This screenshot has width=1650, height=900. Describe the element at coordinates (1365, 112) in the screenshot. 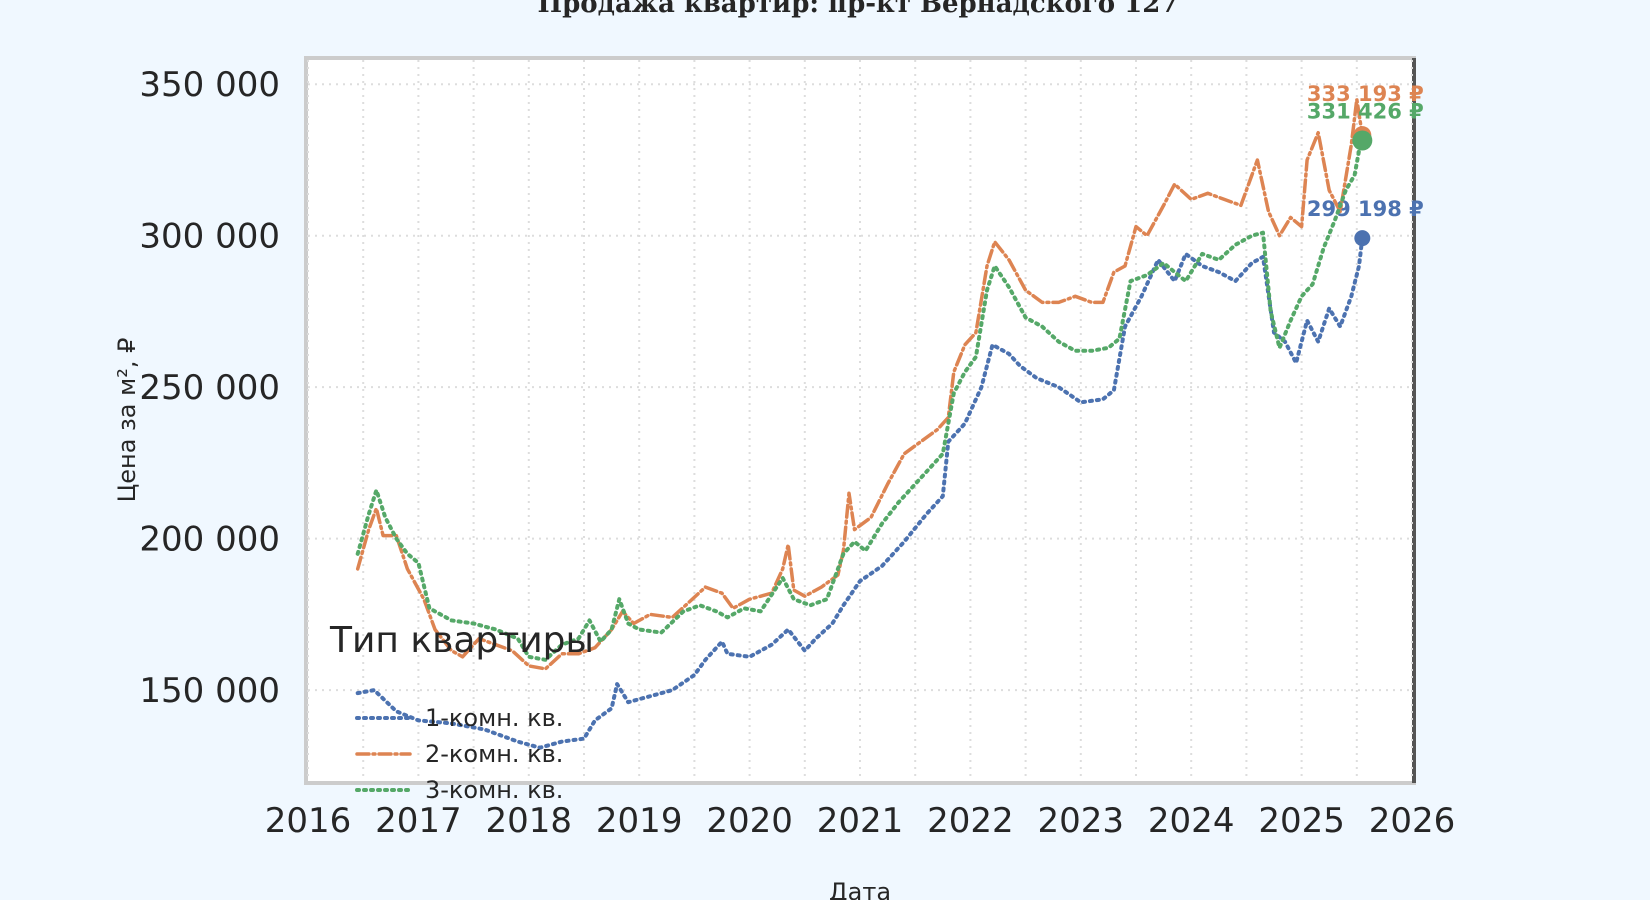

I see `series-end-label: 331 426 ₽` at that location.